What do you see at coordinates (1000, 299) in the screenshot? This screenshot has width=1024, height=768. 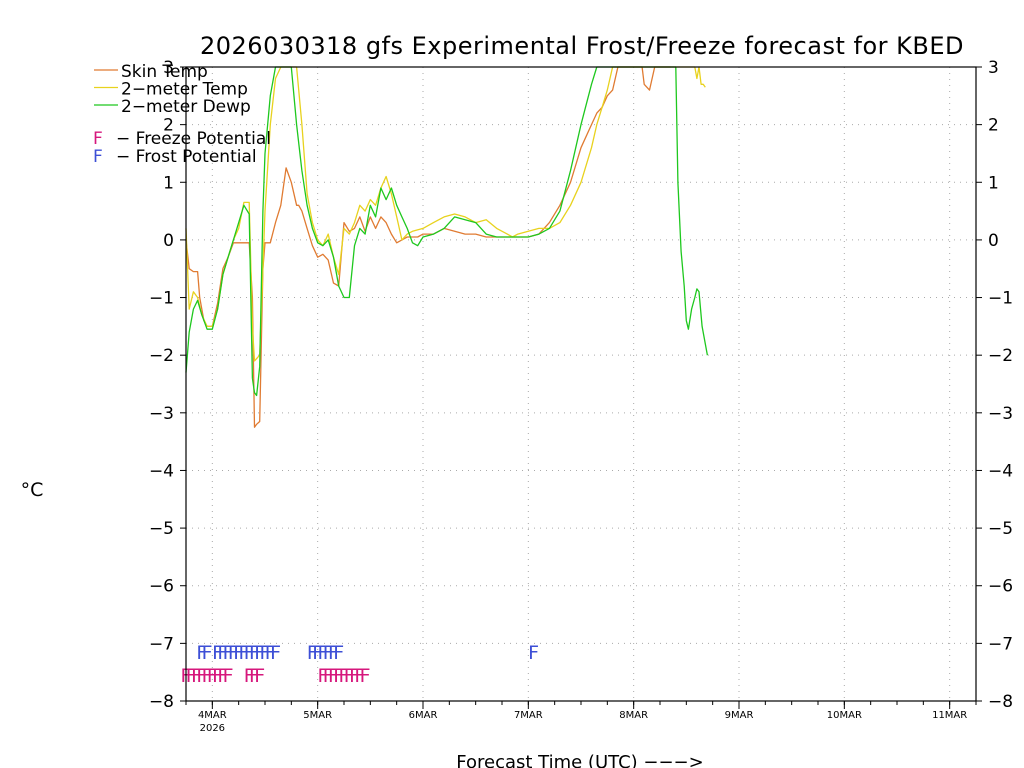 I see `y-tick-label-right: −1` at bounding box center [1000, 299].